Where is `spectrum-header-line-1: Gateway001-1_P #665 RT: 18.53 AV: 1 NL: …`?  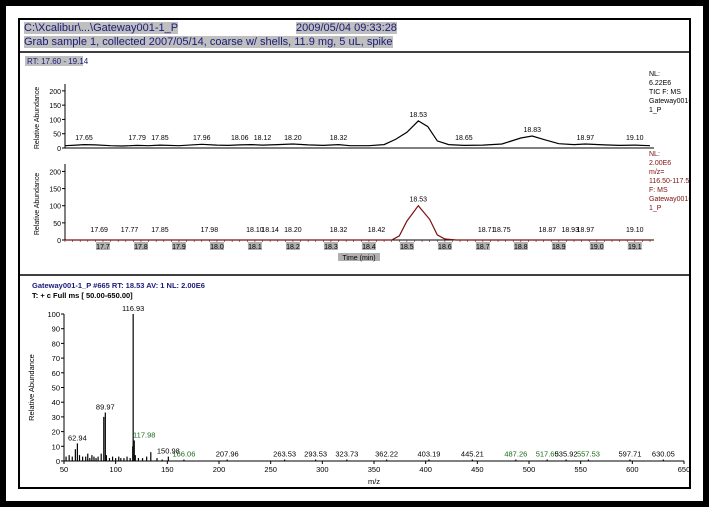
spectrum-header-line-1: Gateway001-1_P #665 RT: 18.53 AV: 1 NL: … is located at coordinates (118, 285).